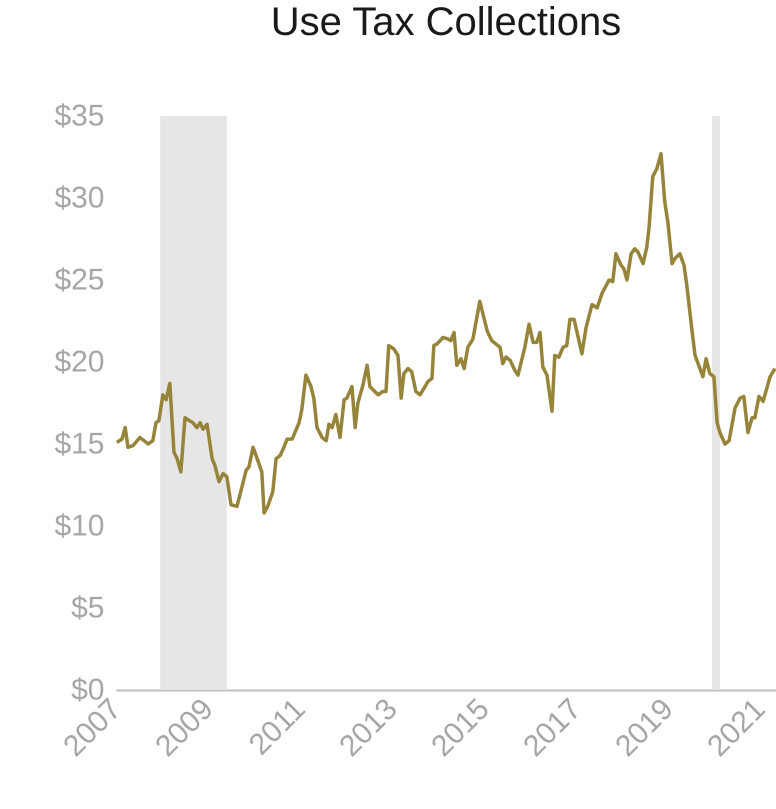  Describe the element at coordinates (79, 198) in the screenshot. I see `y-tick-label: $30` at that location.